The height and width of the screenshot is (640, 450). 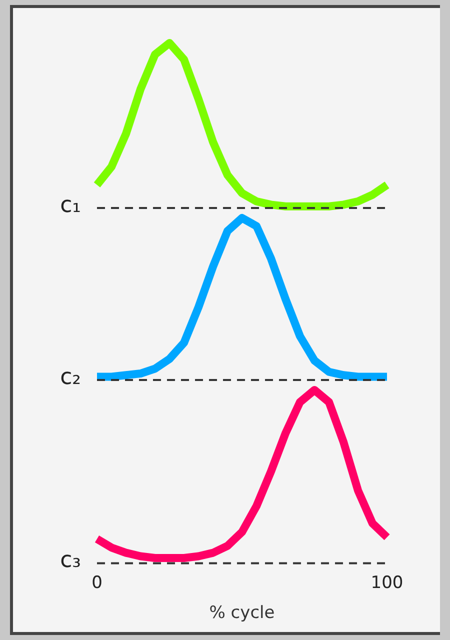 What do you see at coordinates (242, 613) in the screenshot?
I see `x-axis-title: % cycle` at bounding box center [242, 613].